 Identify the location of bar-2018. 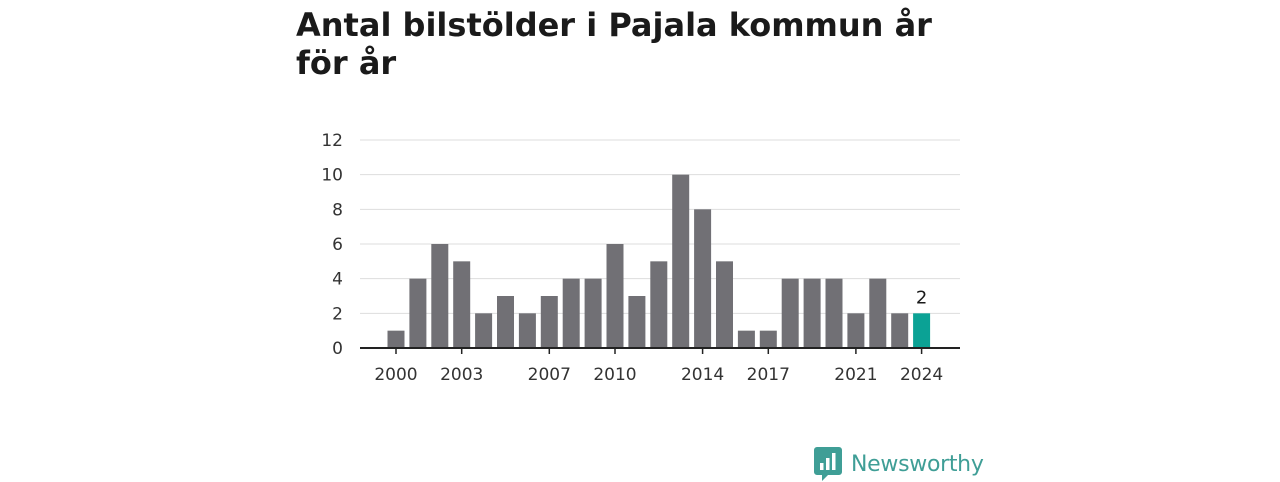
(790, 313).